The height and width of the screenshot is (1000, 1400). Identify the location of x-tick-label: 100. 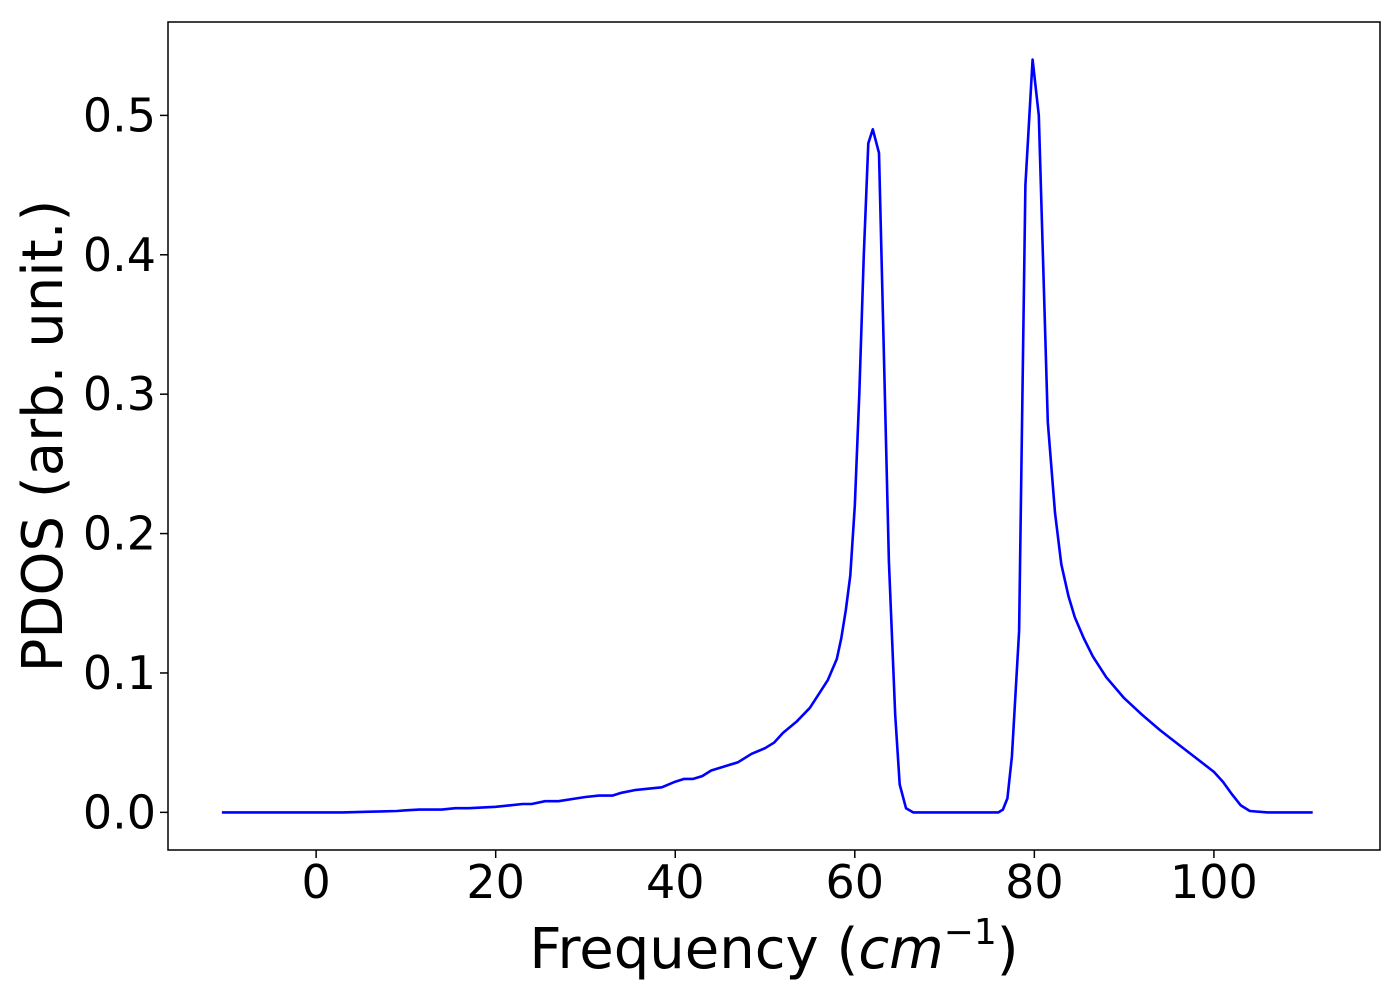
(1214, 882).